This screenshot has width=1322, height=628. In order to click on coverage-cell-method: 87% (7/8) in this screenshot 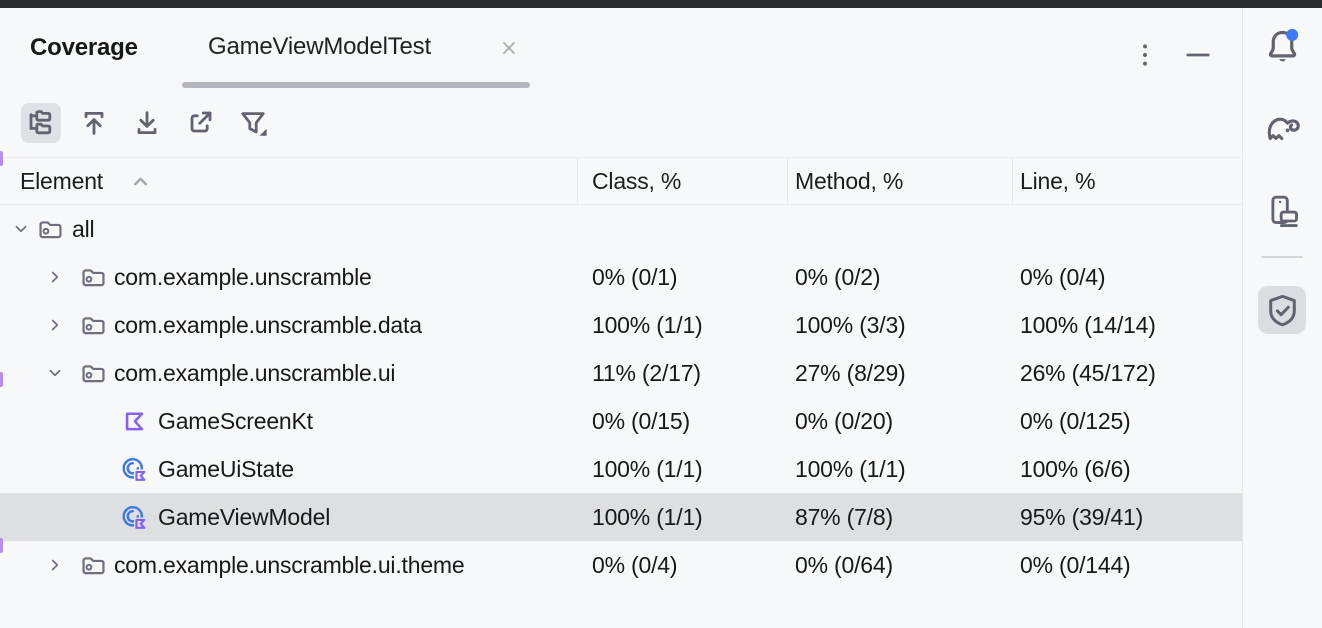, I will do `click(844, 517)`.